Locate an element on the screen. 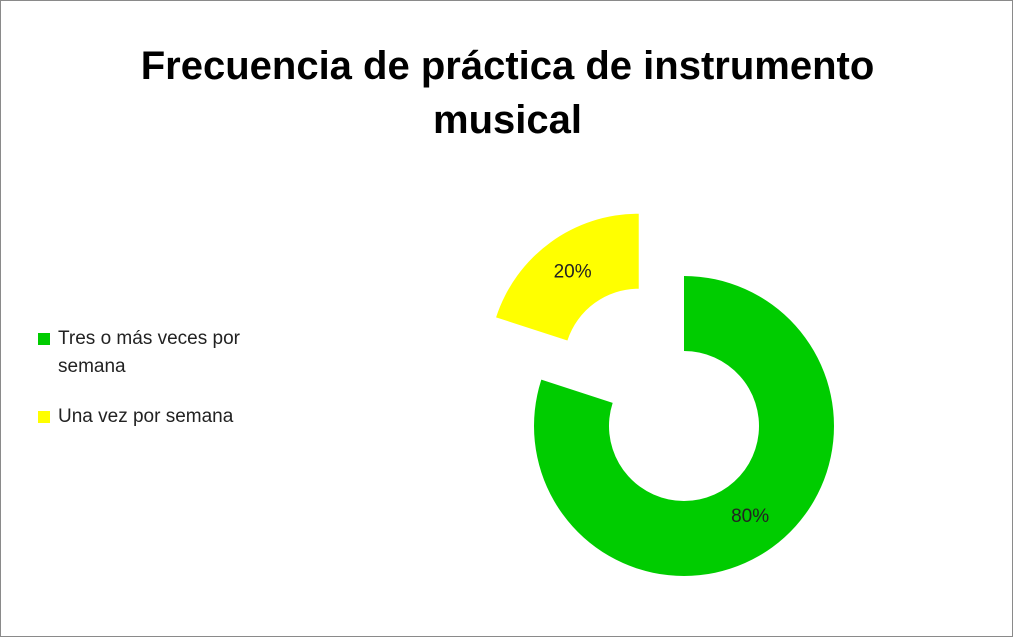 The width and height of the screenshot is (1013, 637). legend-item: Una vez por semana is located at coordinates (173, 417).